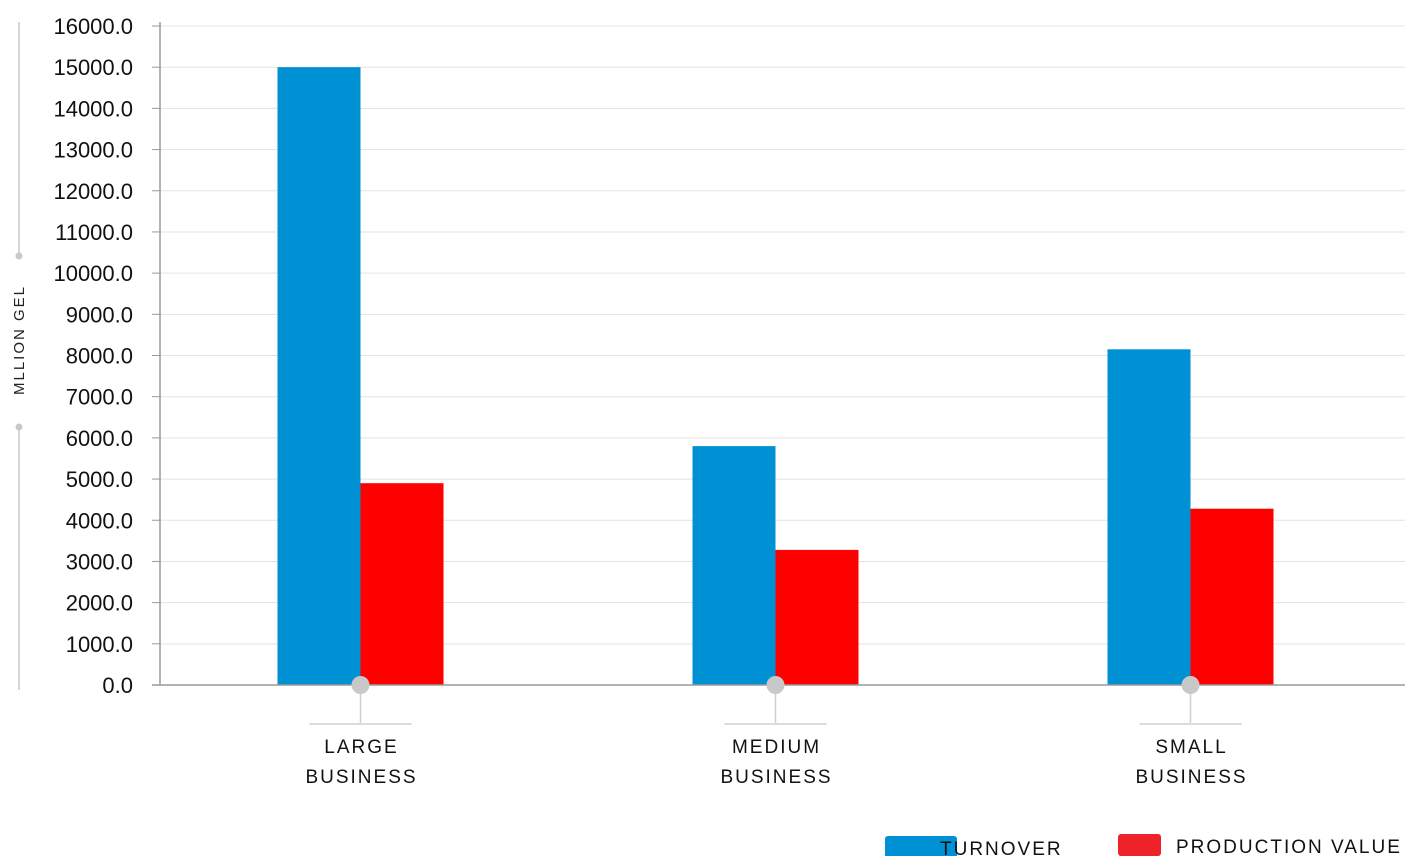 The width and height of the screenshot is (1405, 856). What do you see at coordinates (1289, 846) in the screenshot?
I see `legend-label-production-value: PRODUCTION VALUE` at bounding box center [1289, 846].